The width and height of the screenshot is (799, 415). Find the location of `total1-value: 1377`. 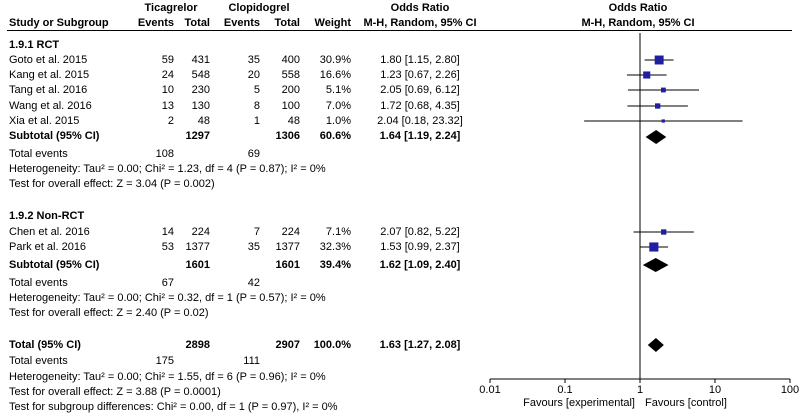

total1-value: 1377 is located at coordinates (197, 247).